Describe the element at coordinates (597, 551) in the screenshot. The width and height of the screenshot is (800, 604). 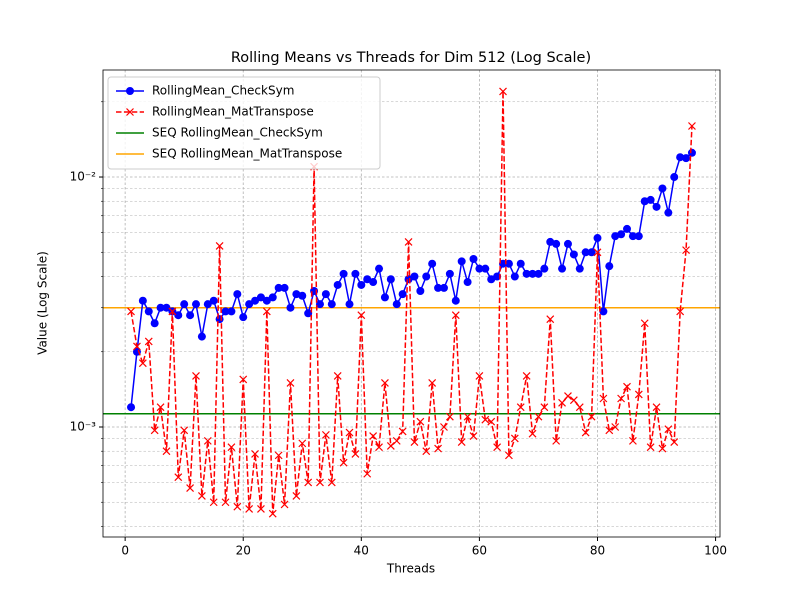
I see `x-tick-label: 80` at that location.